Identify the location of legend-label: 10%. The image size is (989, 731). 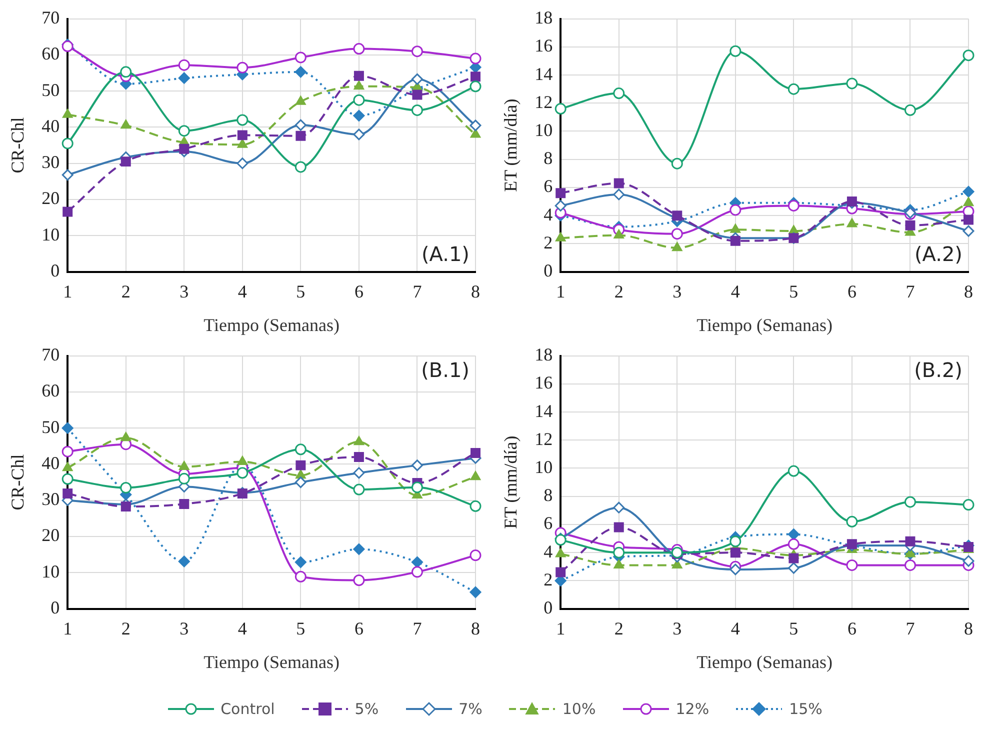
(579, 709).